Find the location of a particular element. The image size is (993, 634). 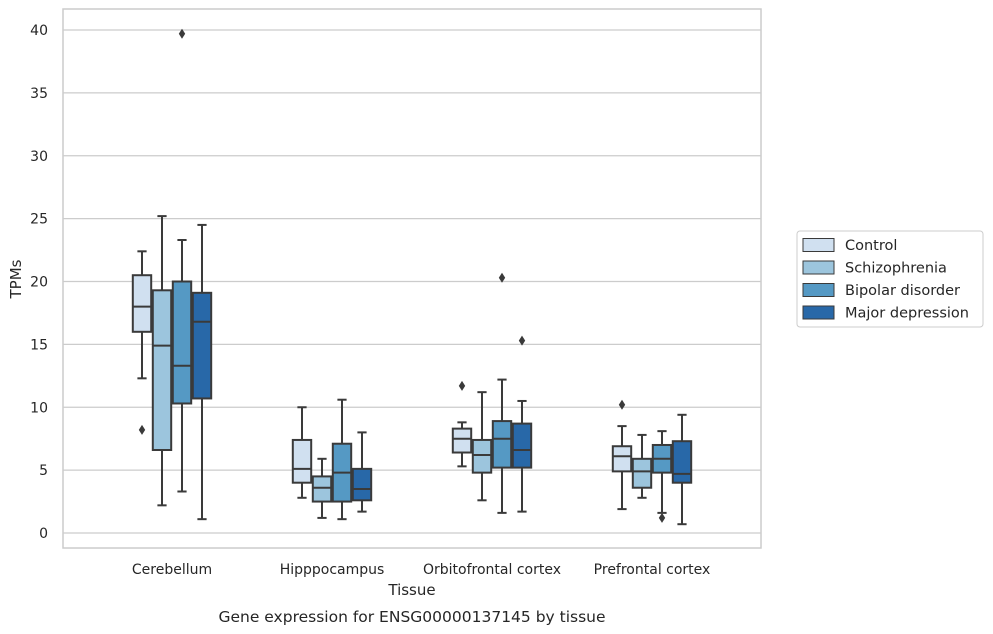

x-tick-label: Orbitofrontal cortex is located at coordinates (492, 570).